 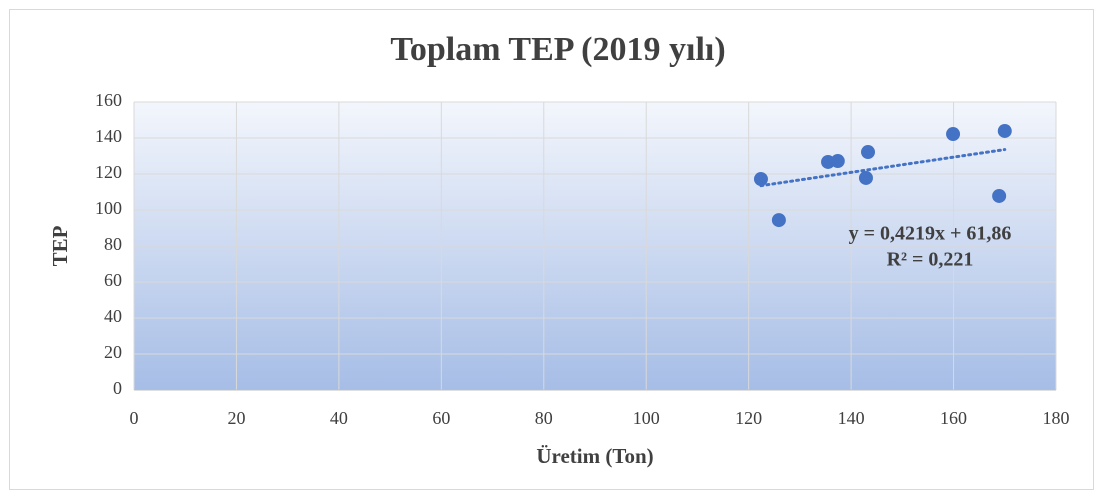 What do you see at coordinates (113, 280) in the screenshot?
I see `y-tick-label: 60` at bounding box center [113, 280].